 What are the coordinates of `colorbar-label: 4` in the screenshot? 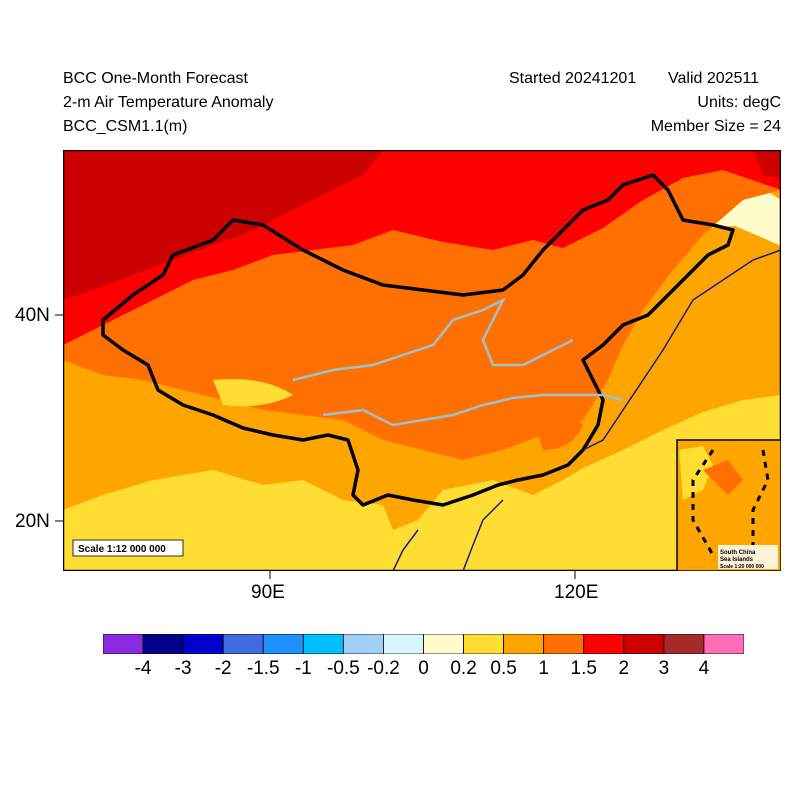 It's located at (704, 668).